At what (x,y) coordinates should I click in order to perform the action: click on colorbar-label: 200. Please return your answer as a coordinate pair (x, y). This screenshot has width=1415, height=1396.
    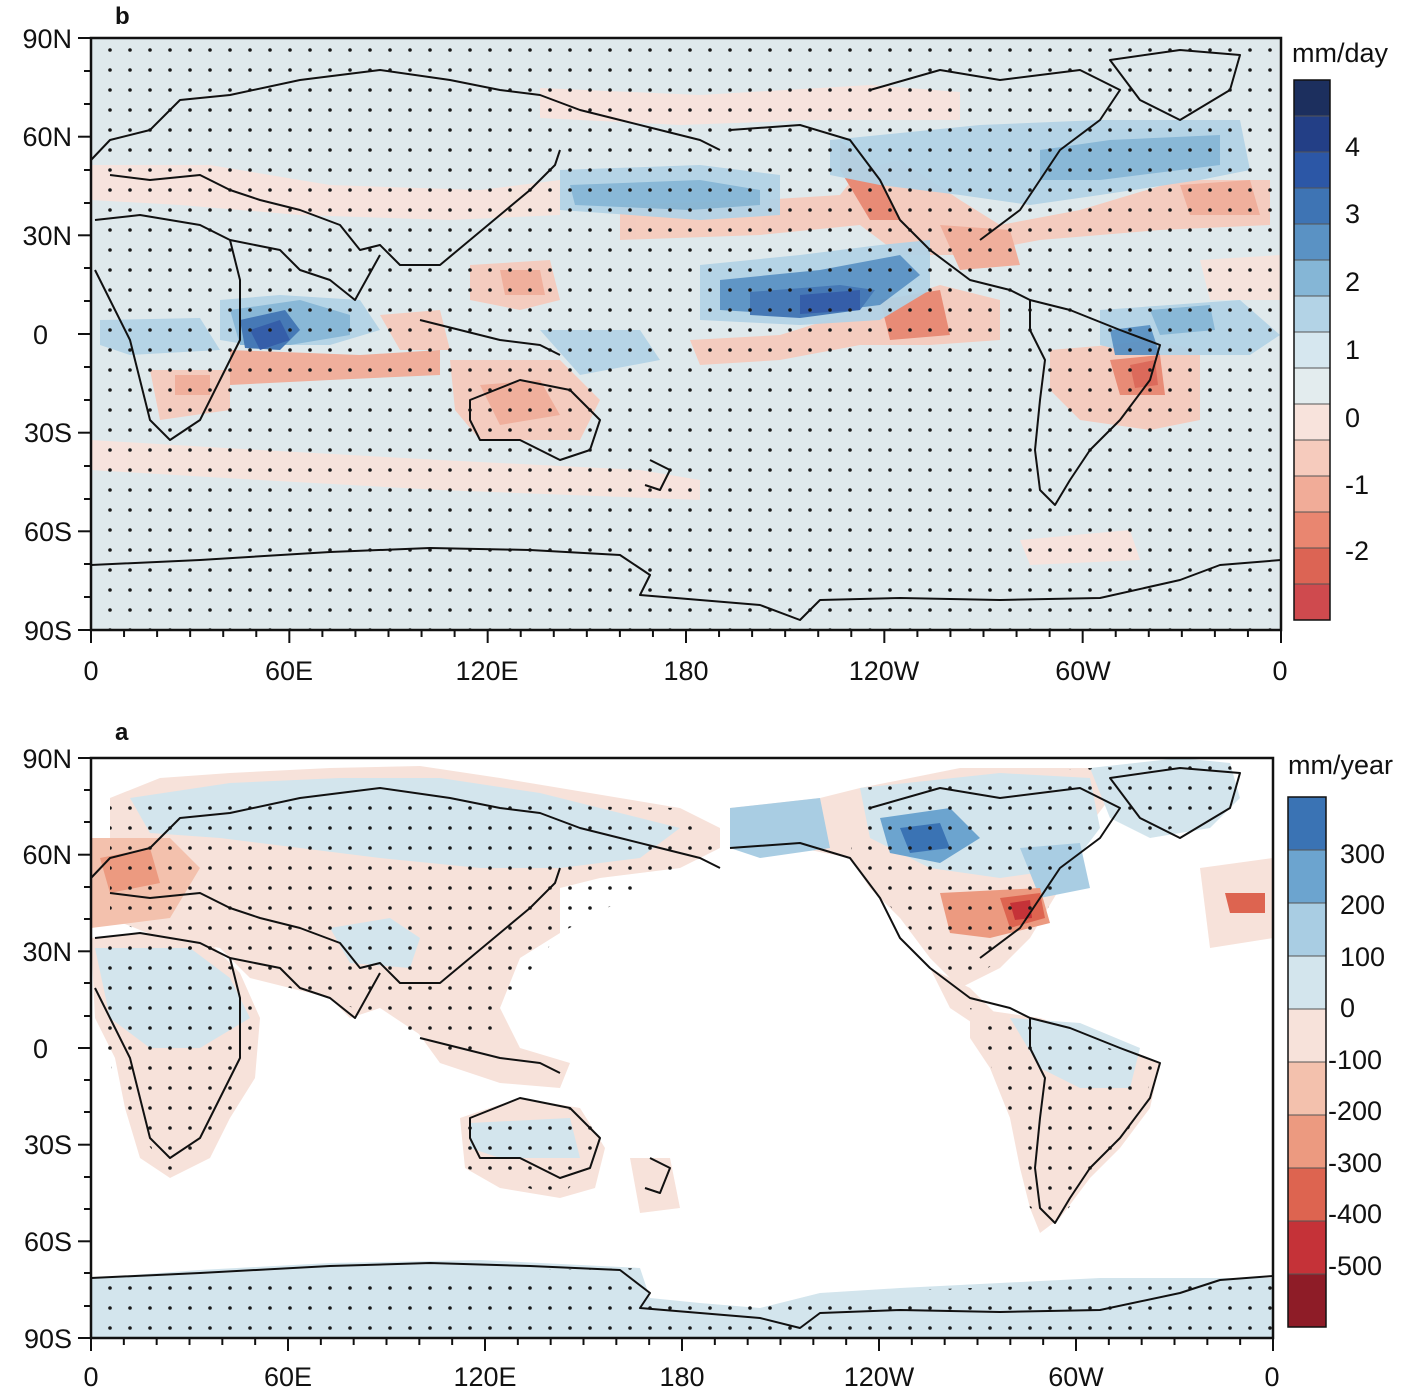
    Looking at the image, I should click on (1362, 905).